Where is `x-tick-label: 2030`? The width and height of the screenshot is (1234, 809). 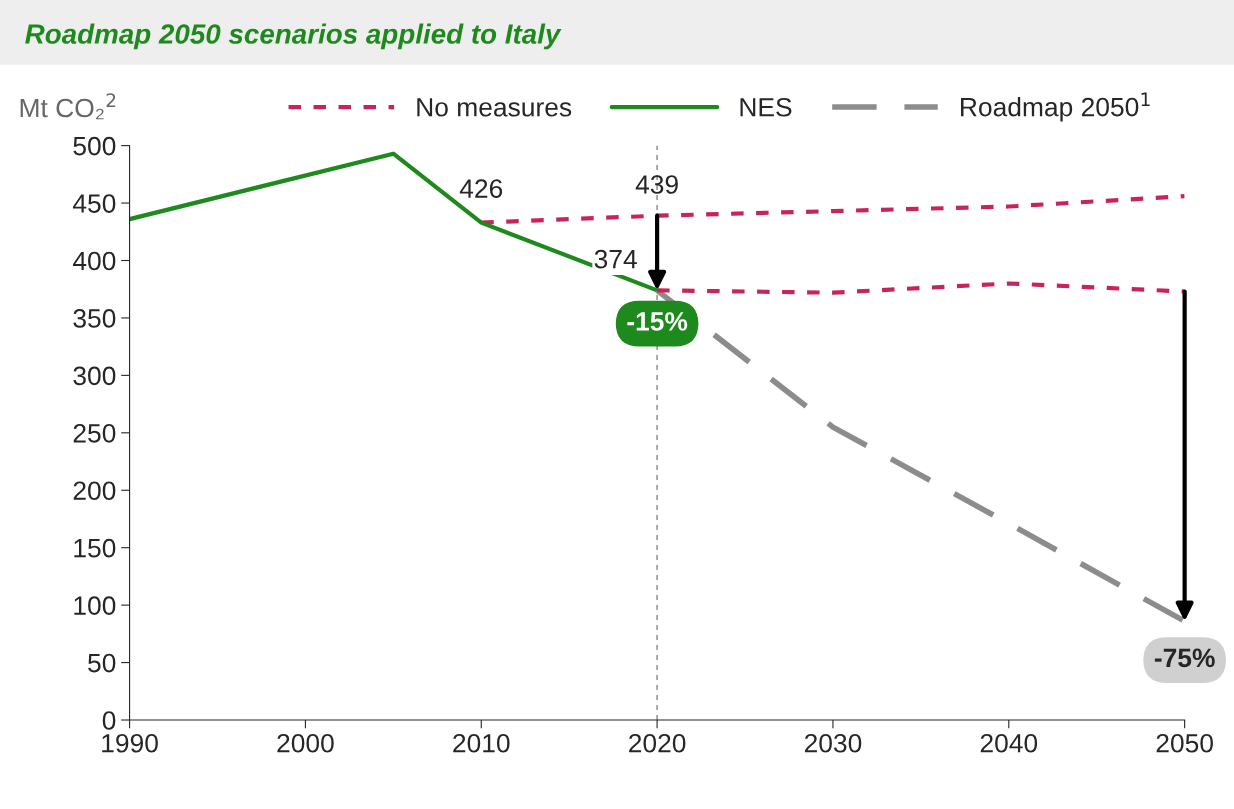
x-tick-label: 2030 is located at coordinates (833, 743).